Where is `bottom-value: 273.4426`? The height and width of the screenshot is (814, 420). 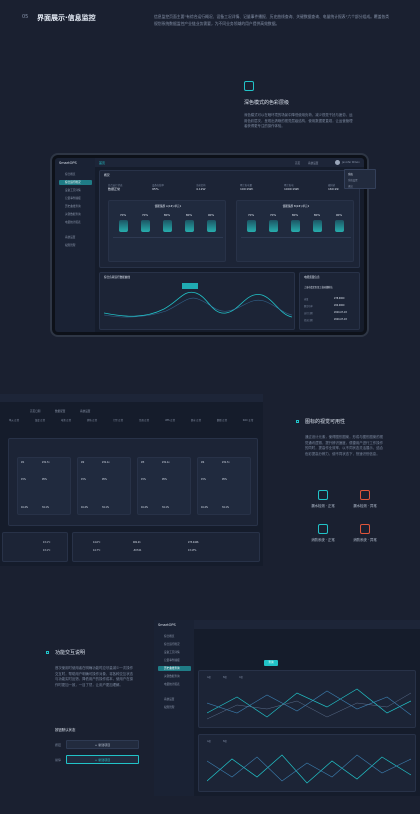
bottom-value: 273.4426 is located at coordinates (193, 542).